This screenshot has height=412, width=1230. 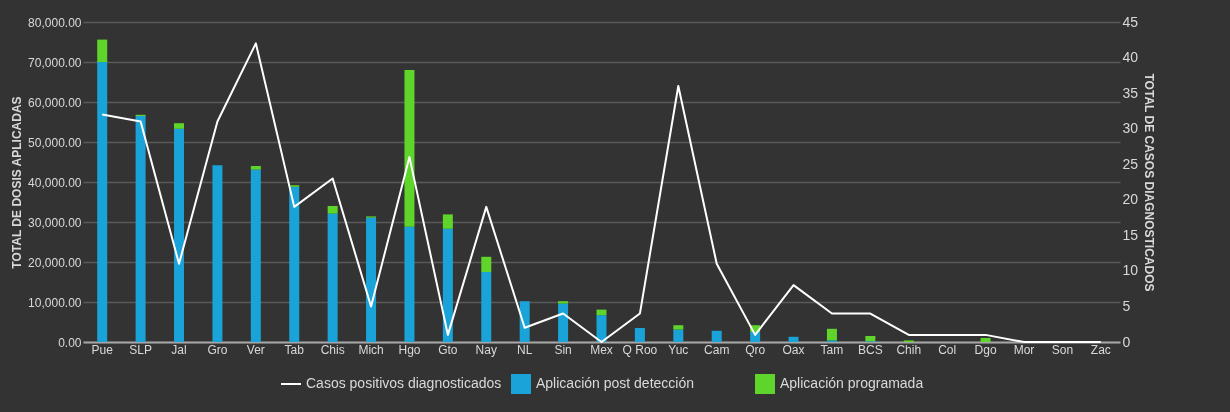 I want to click on x-tick-label: Dgo, so click(x=985, y=349).